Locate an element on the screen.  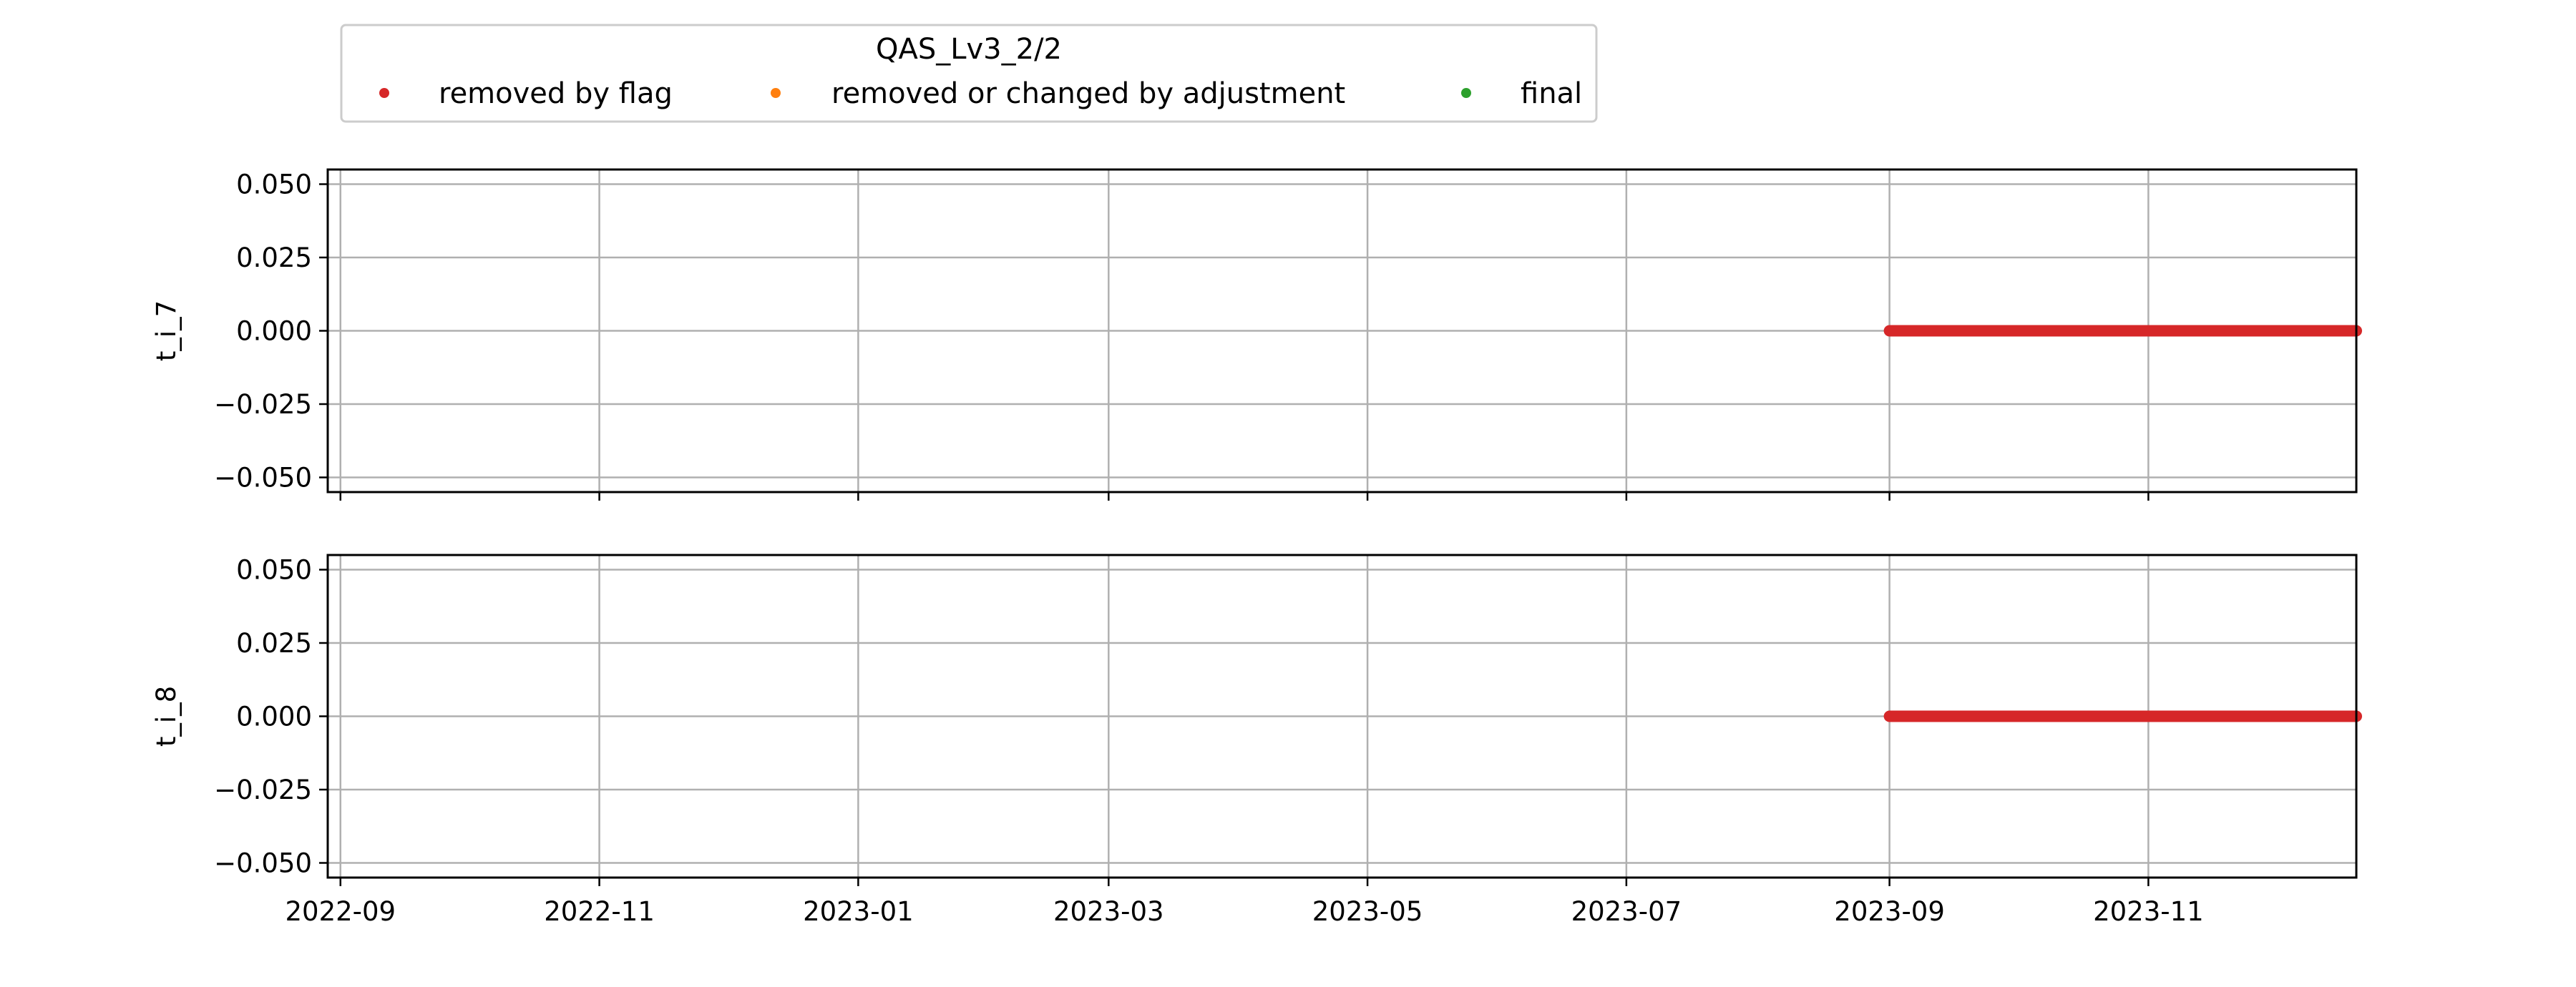
x-tick-label: 2022-11 is located at coordinates (599, 911).